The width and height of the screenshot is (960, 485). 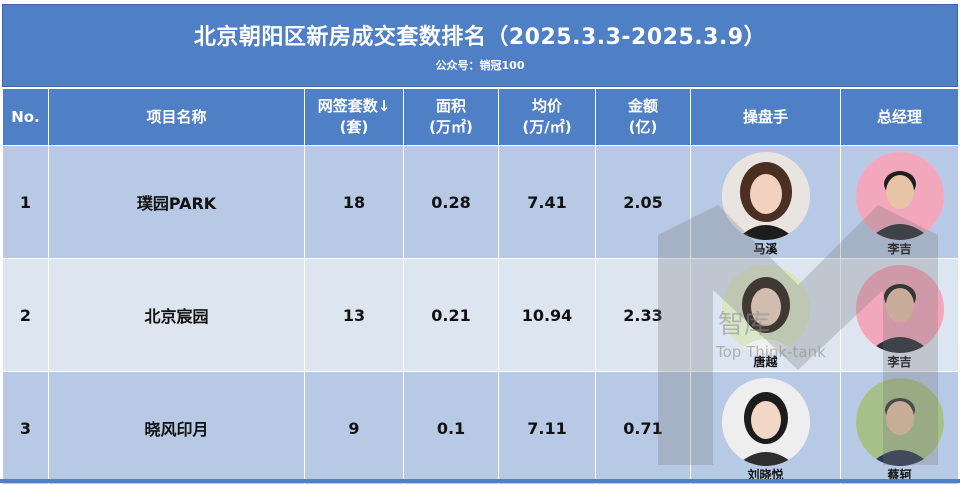 I want to click on cell-project: 晓风印月, so click(x=176, y=428).